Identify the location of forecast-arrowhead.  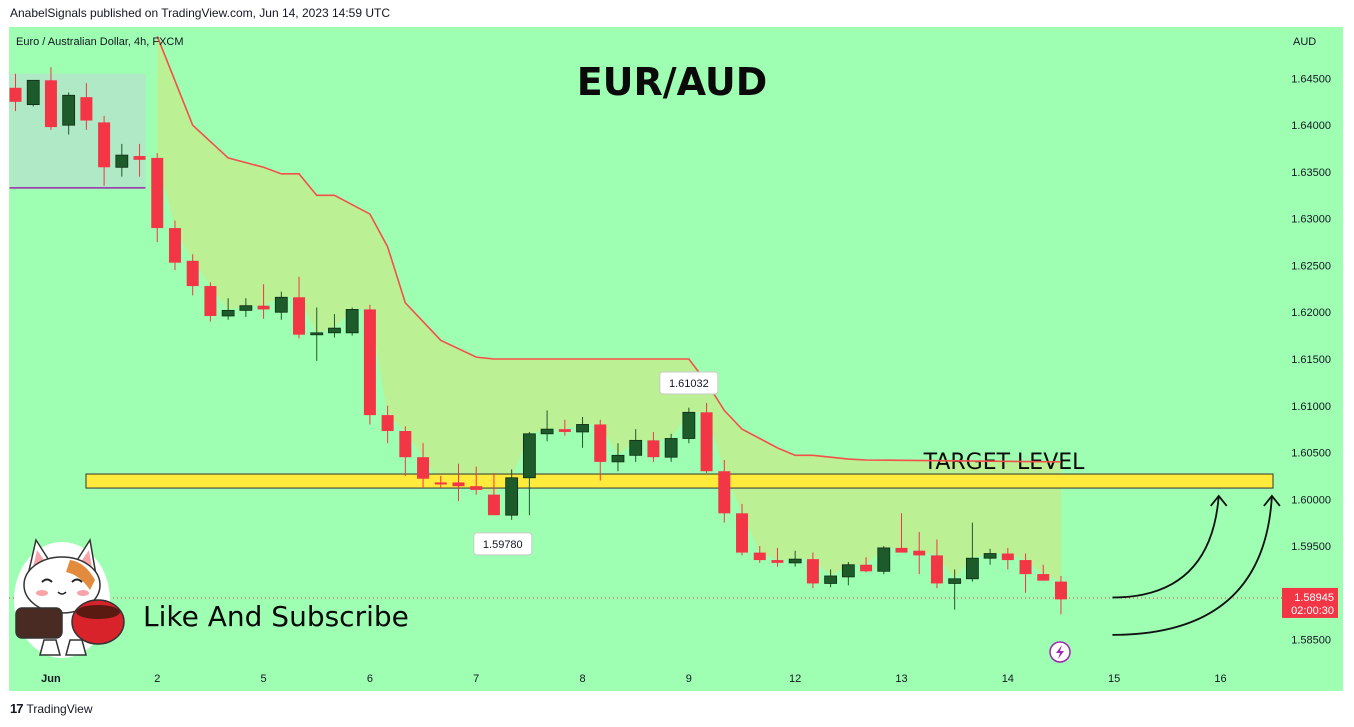
(1219, 500).